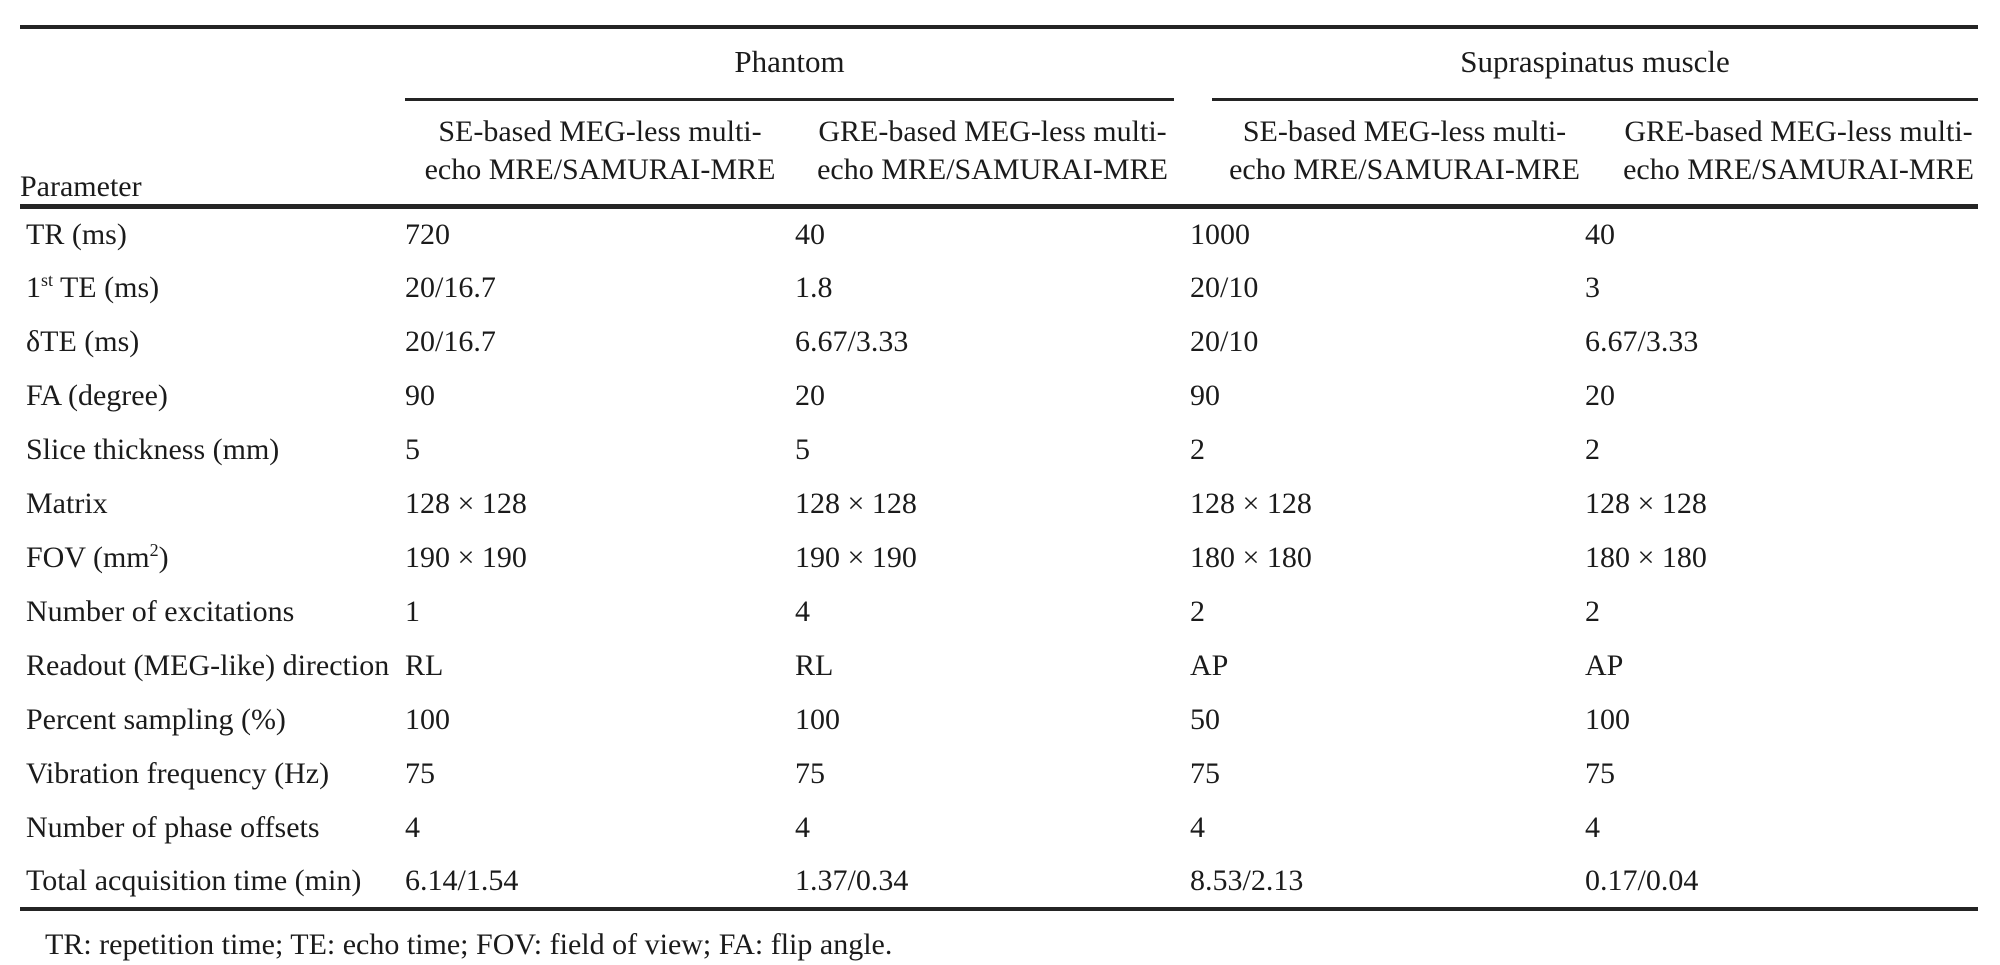 The height and width of the screenshot is (965, 2000). I want to click on row-label-text: 1, so click(33, 287).